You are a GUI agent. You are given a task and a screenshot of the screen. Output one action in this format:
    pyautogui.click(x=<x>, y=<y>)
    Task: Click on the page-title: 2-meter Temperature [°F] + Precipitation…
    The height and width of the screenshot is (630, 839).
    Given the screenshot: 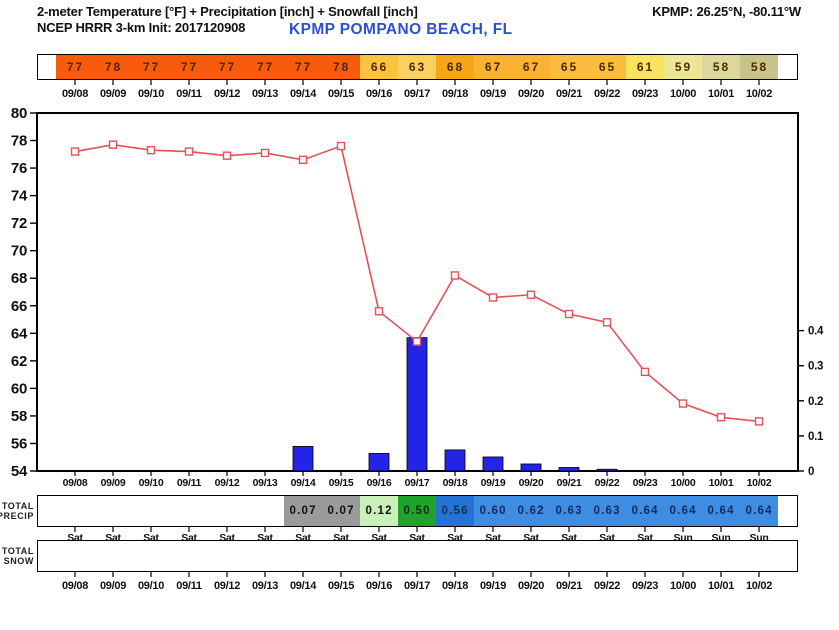 What is the action you would take?
    pyautogui.click(x=227, y=11)
    